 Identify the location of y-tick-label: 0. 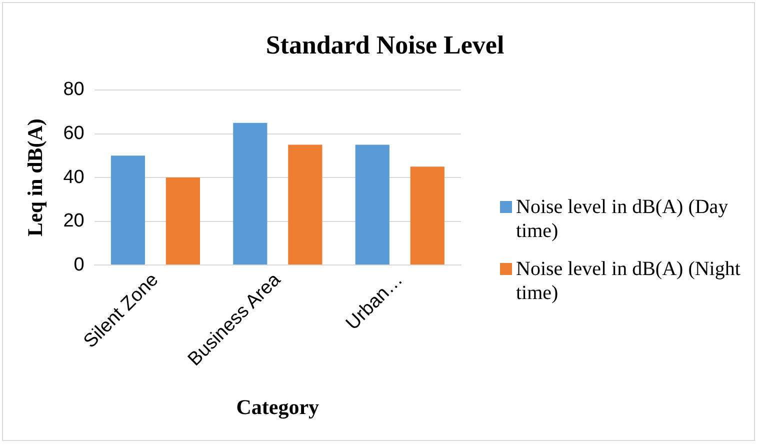
(79, 265).